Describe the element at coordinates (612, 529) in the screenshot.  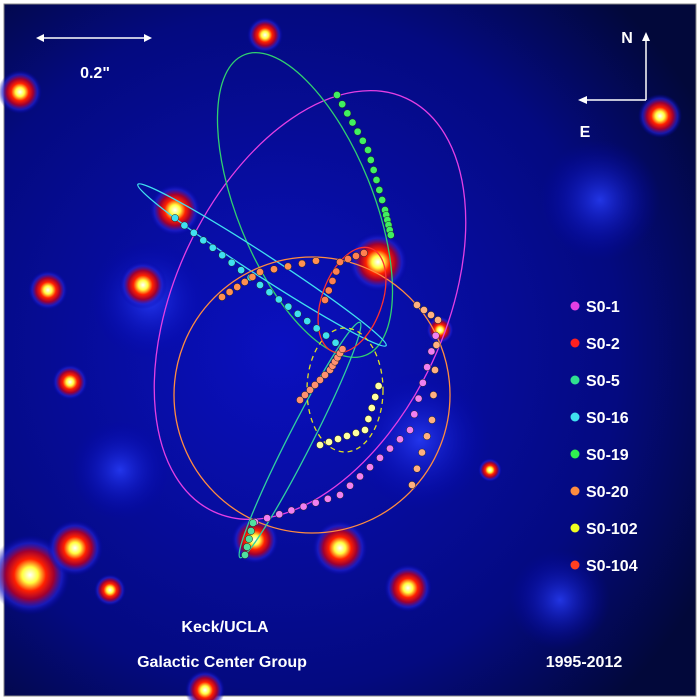
I see `legend-label: S0-102` at that location.